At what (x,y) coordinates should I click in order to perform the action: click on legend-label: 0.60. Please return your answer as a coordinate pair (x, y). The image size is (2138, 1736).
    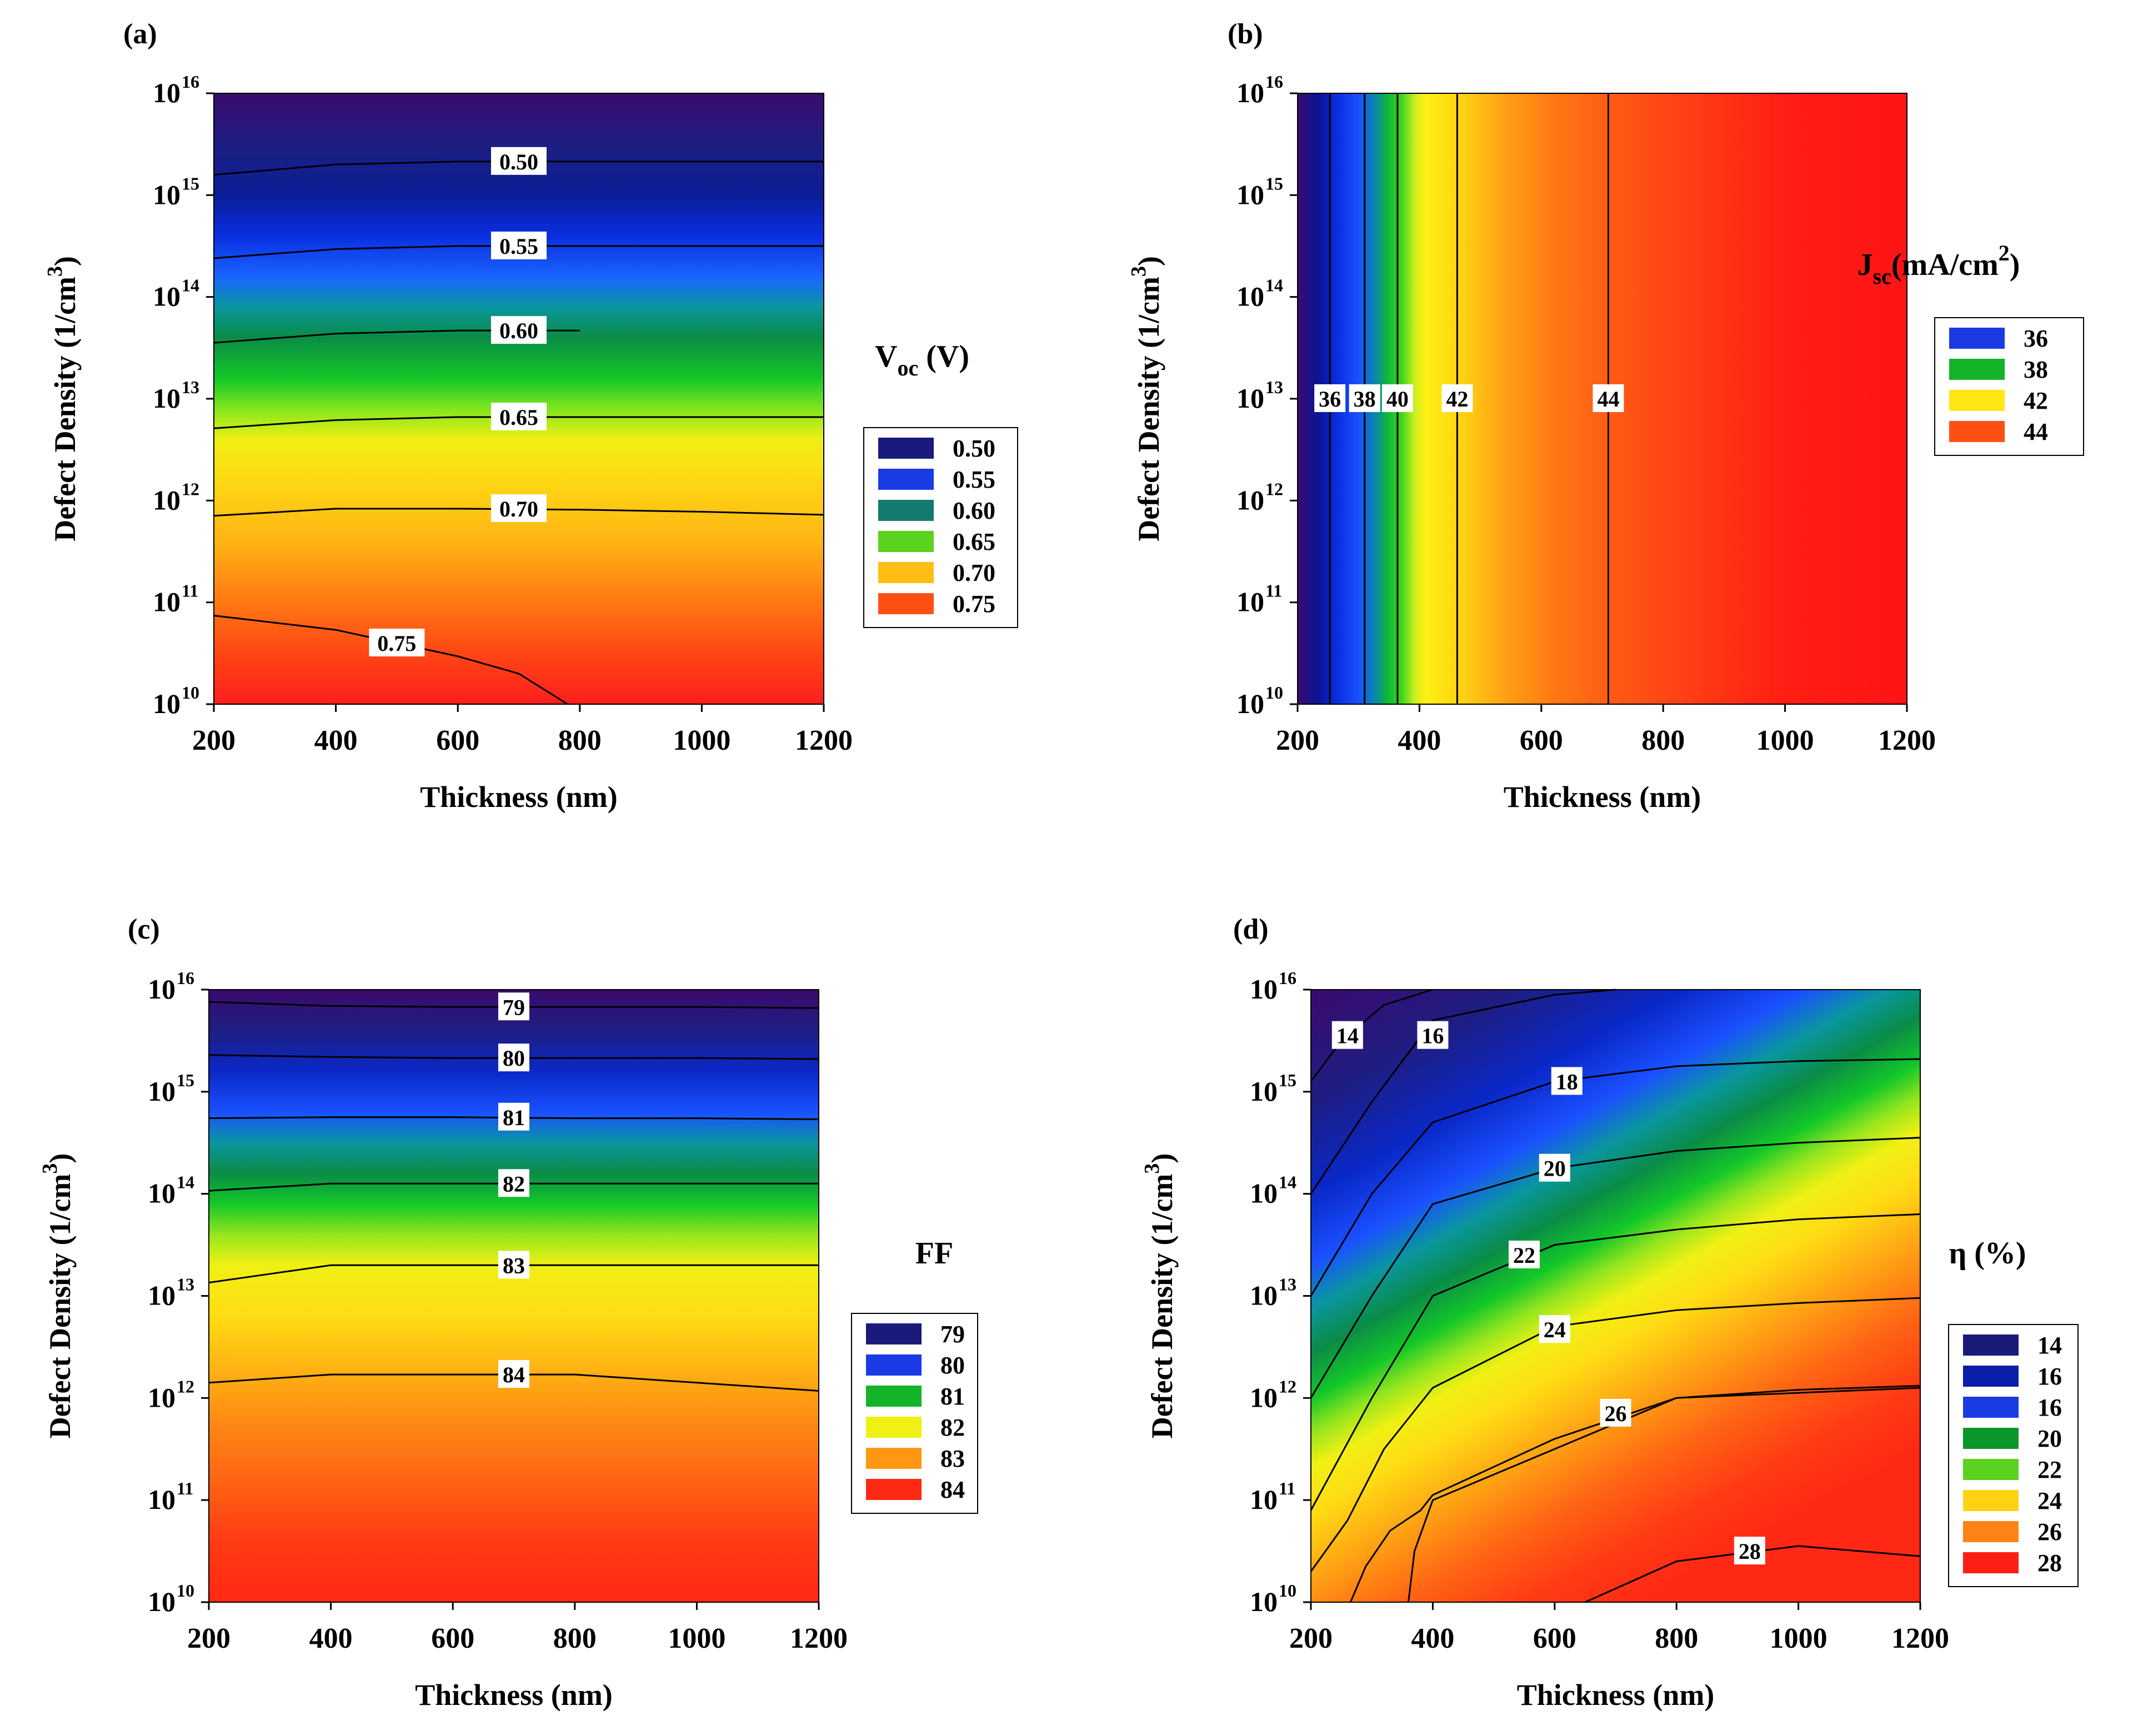
    Looking at the image, I should click on (974, 510).